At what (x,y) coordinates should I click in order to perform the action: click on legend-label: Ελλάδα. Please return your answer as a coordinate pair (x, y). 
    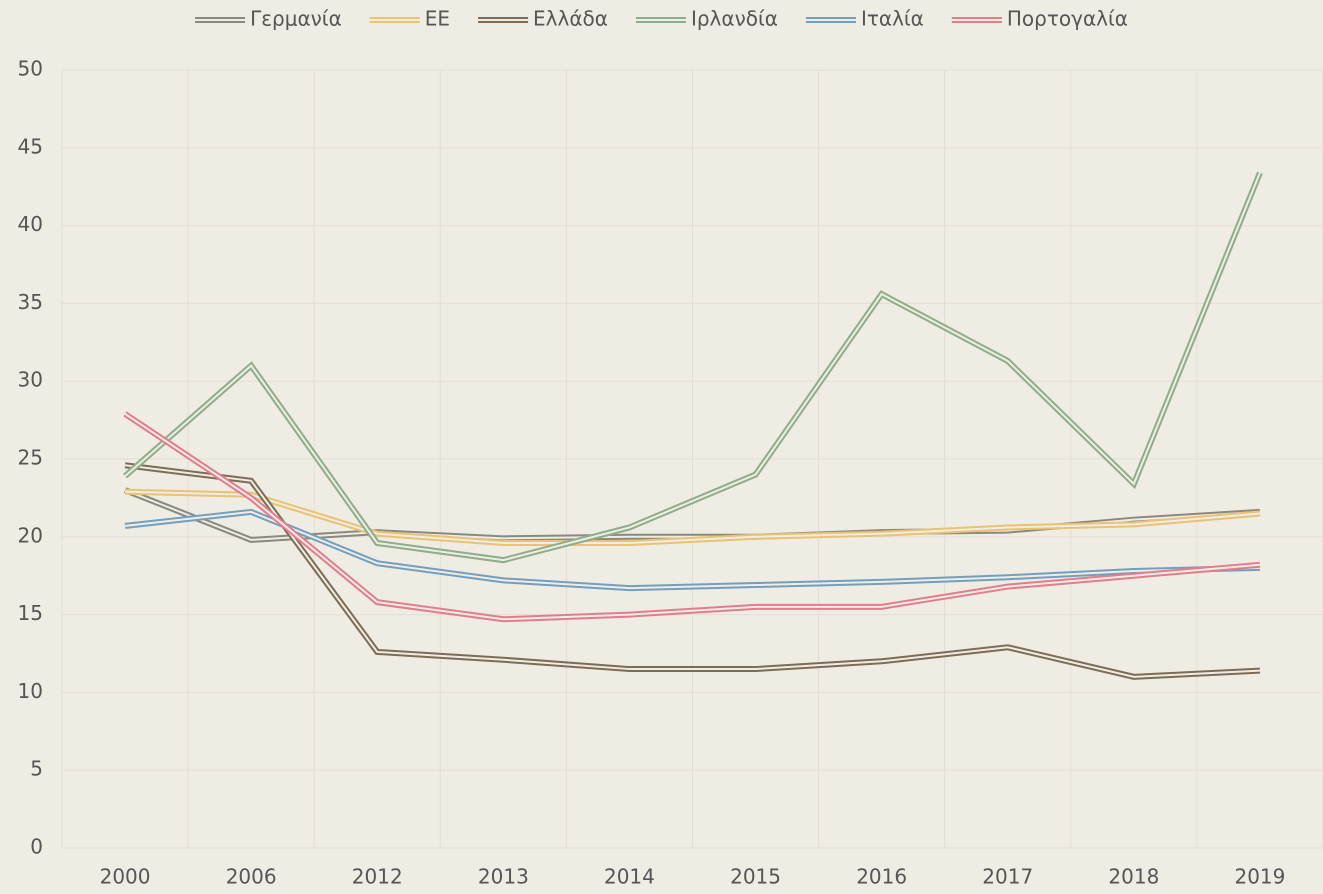
    Looking at the image, I should click on (570, 19).